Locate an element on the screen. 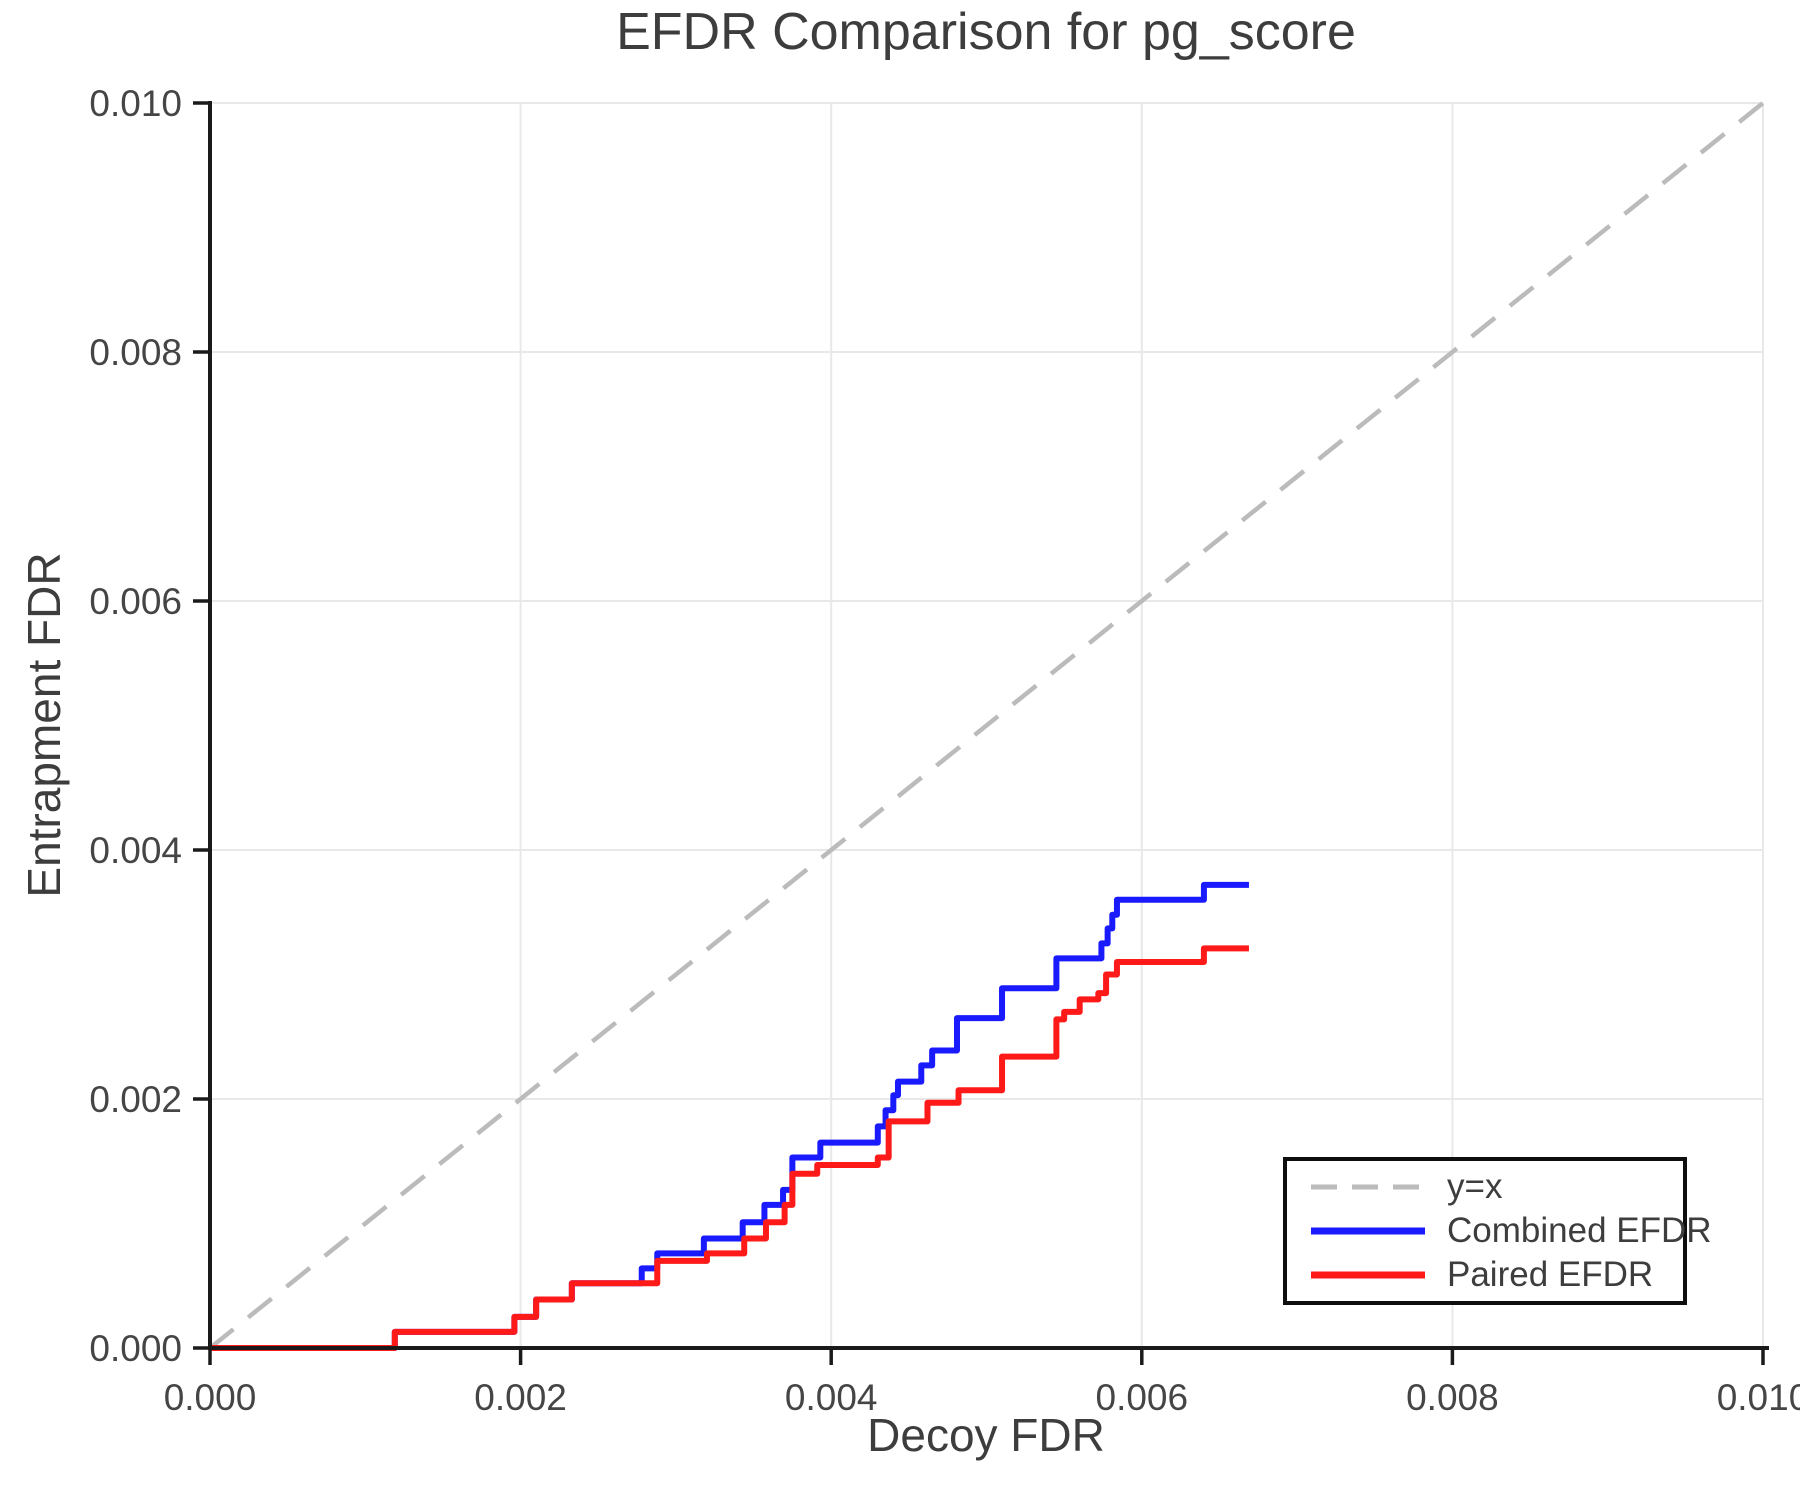  legend-entry-yx: y=x is located at coordinates (1496, 1187).